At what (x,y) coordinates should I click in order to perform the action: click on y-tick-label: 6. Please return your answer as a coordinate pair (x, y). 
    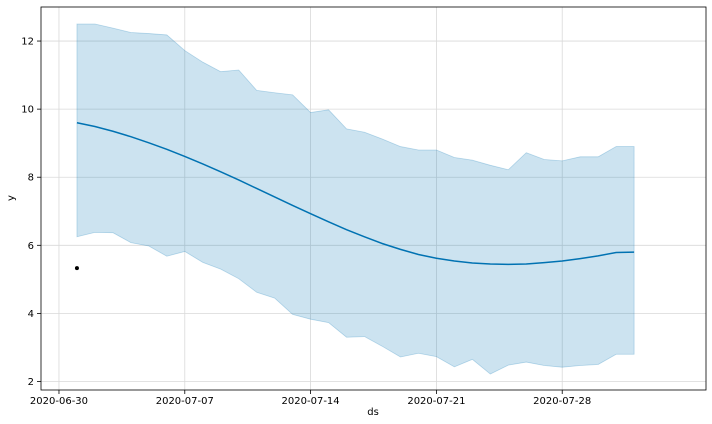
    Looking at the image, I should click on (31, 246).